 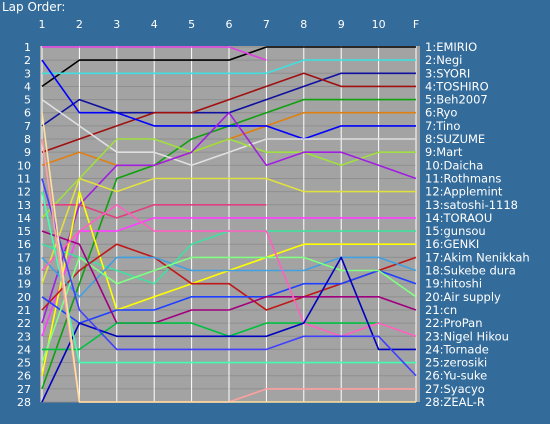 I want to click on lap-tick-label: 10, so click(x=379, y=24).